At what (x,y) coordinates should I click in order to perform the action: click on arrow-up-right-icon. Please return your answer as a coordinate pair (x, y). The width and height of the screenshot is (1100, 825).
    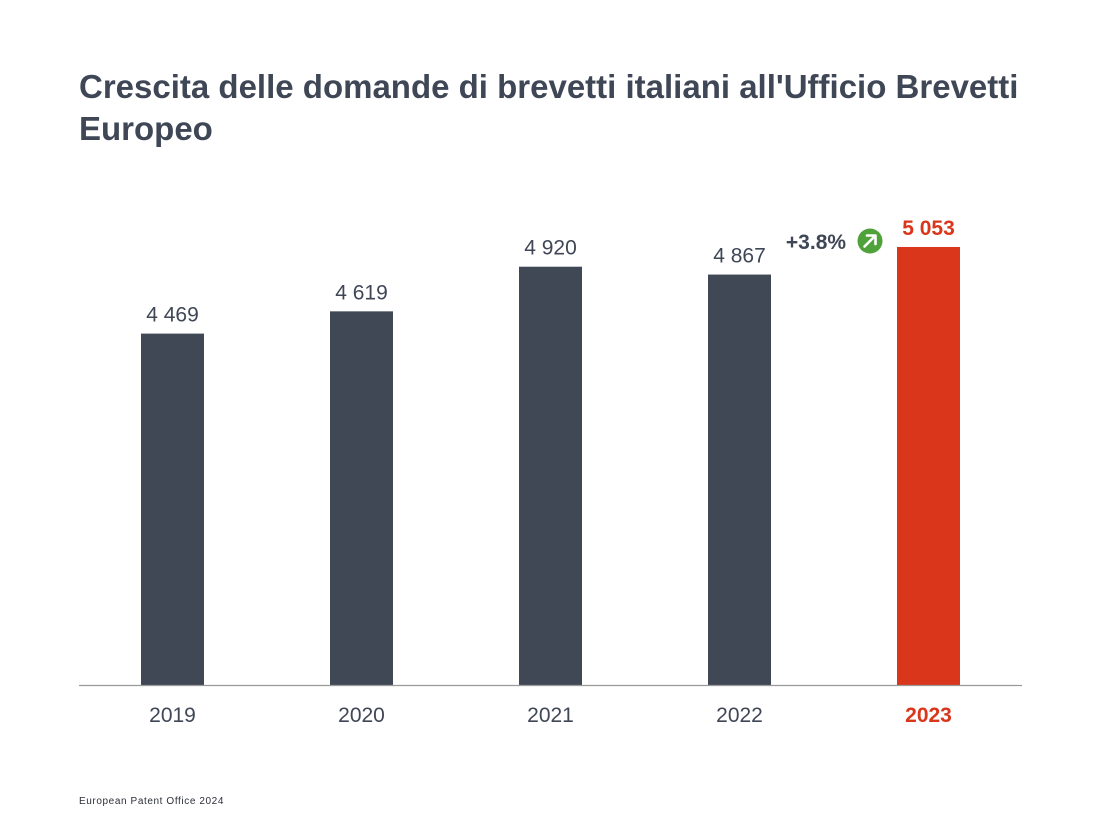
    Looking at the image, I should click on (870, 241).